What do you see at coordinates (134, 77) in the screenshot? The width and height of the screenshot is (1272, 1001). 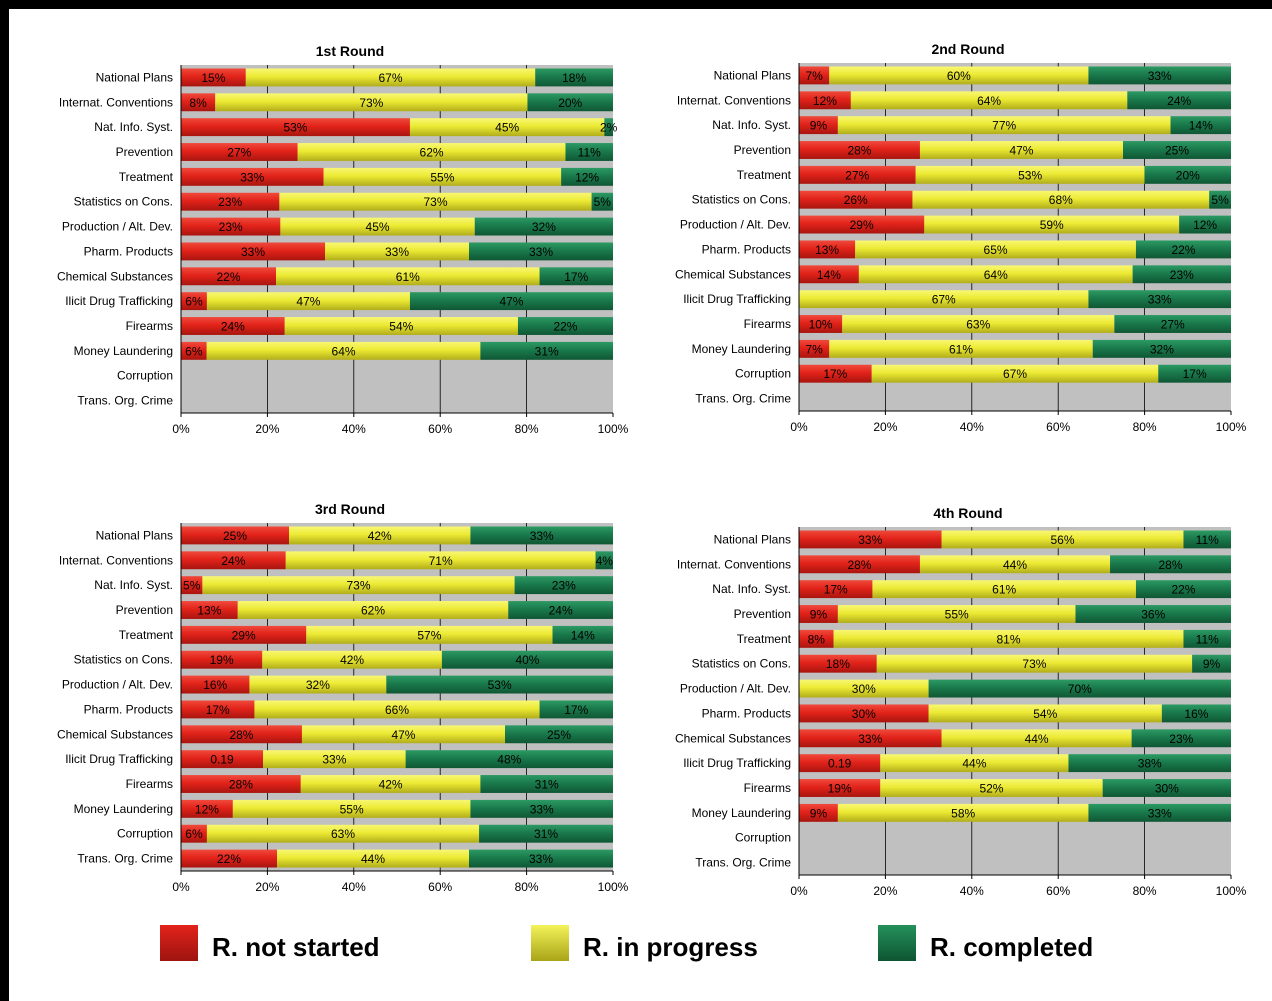 I see `category-label: National Plans` at bounding box center [134, 77].